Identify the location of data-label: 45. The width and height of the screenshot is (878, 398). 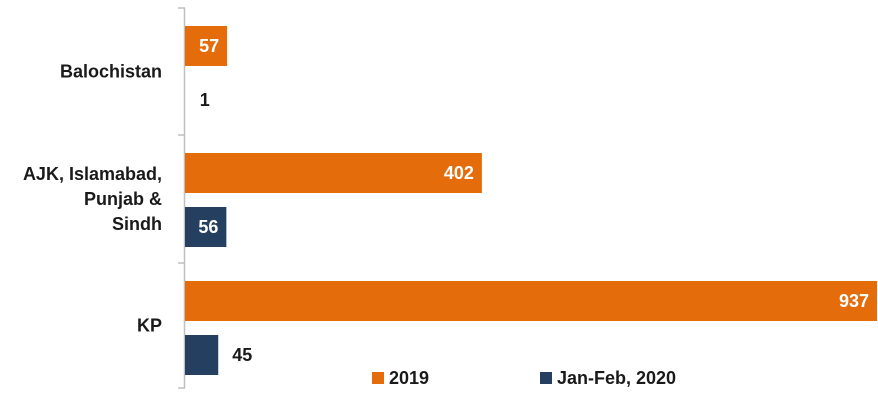
(242, 355).